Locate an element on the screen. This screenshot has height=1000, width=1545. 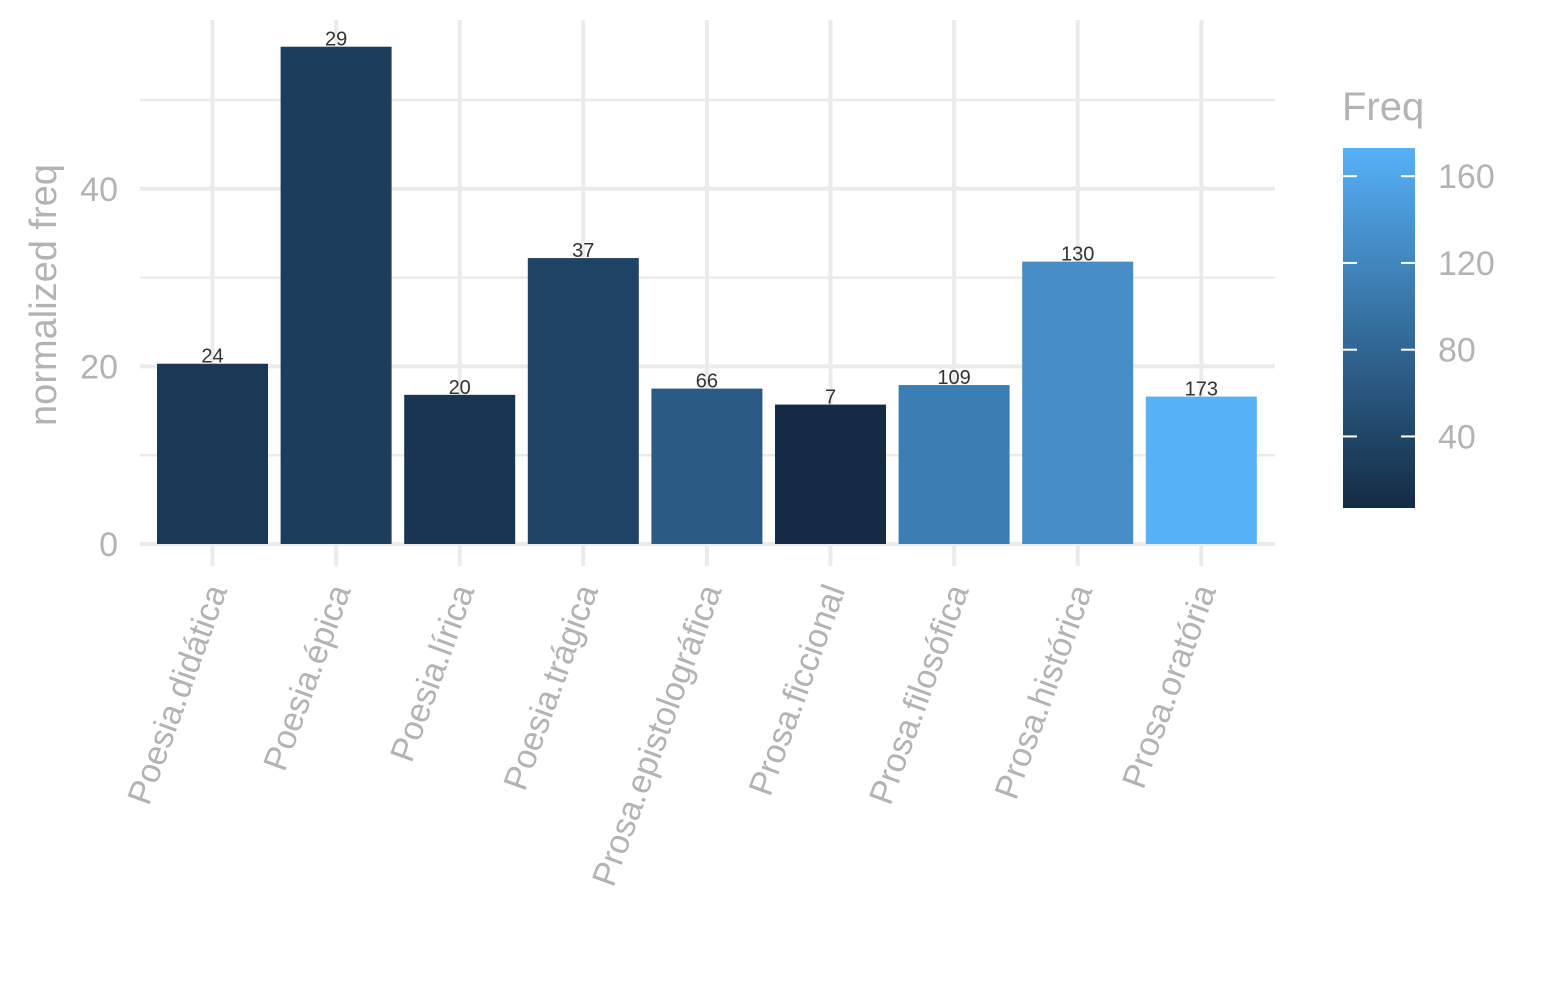
x-tick-label: Poesia.trágica is located at coordinates (550, 688).